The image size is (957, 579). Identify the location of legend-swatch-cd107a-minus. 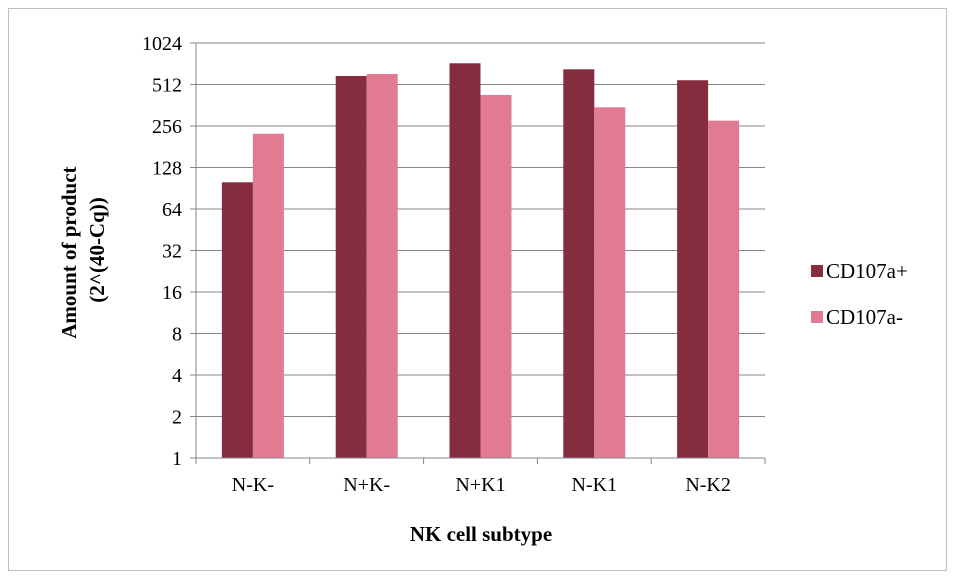
(817, 317).